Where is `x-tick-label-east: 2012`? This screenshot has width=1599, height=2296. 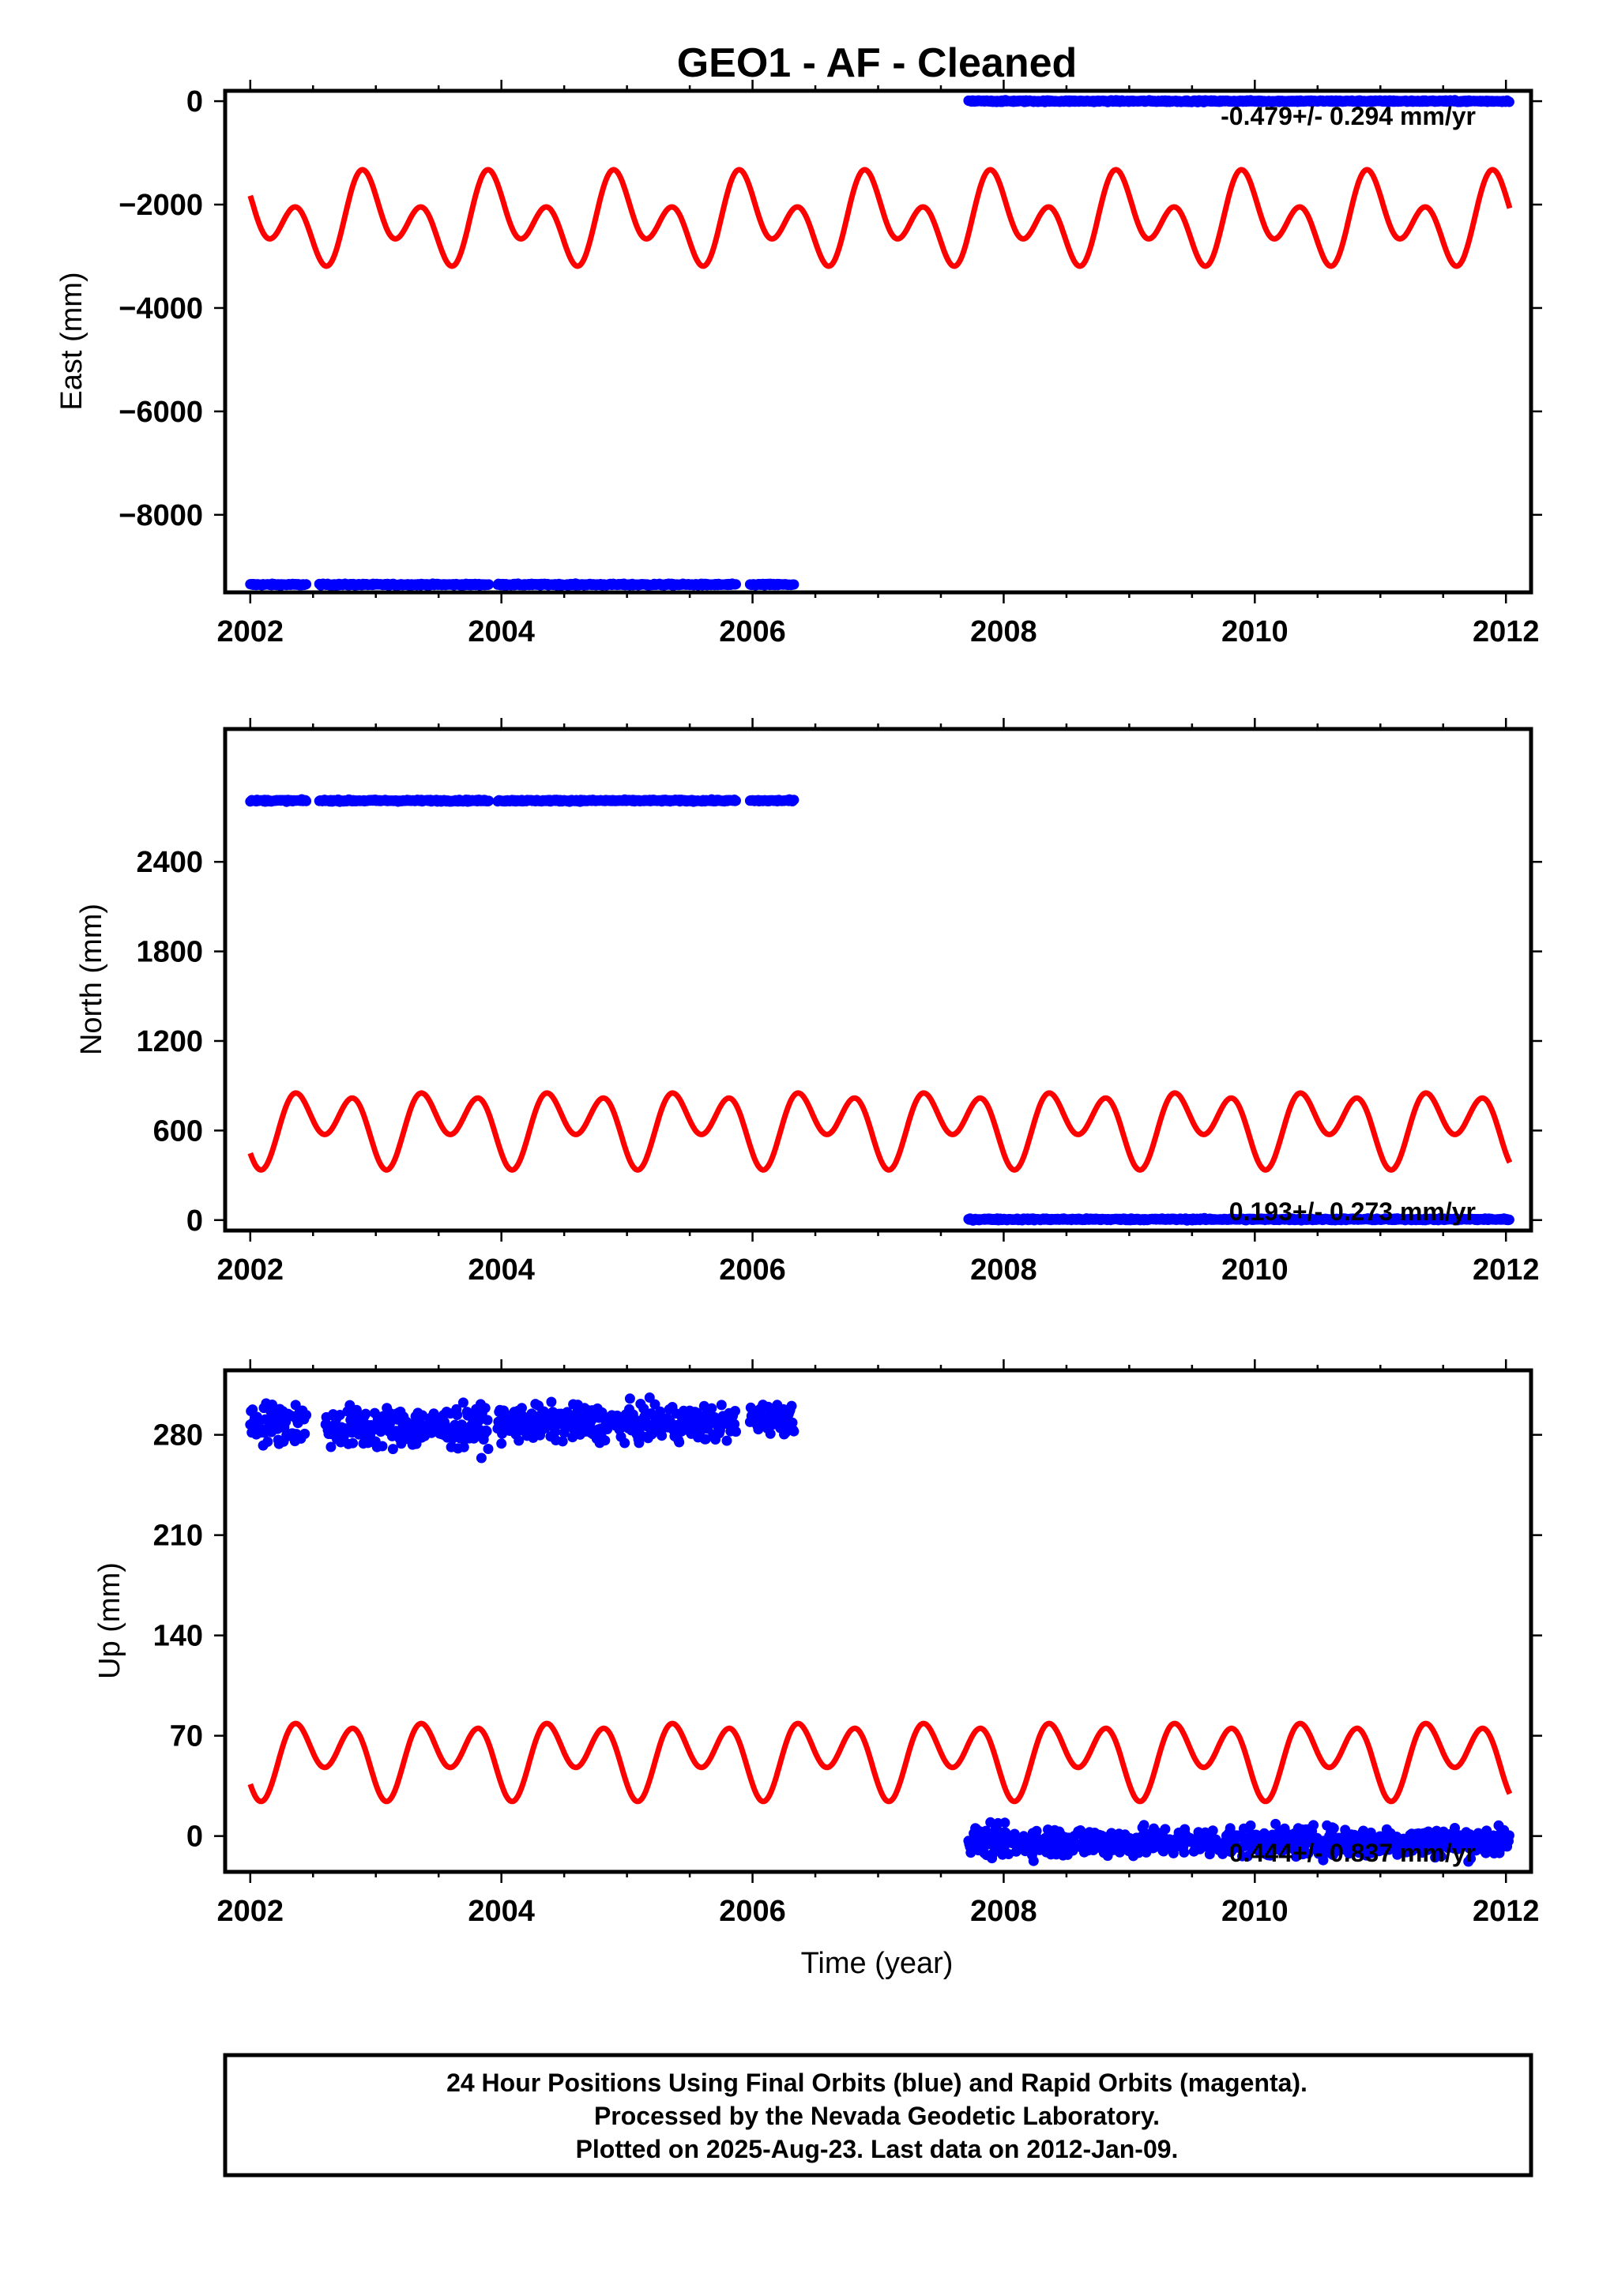
x-tick-label-east: 2012 is located at coordinates (1506, 632).